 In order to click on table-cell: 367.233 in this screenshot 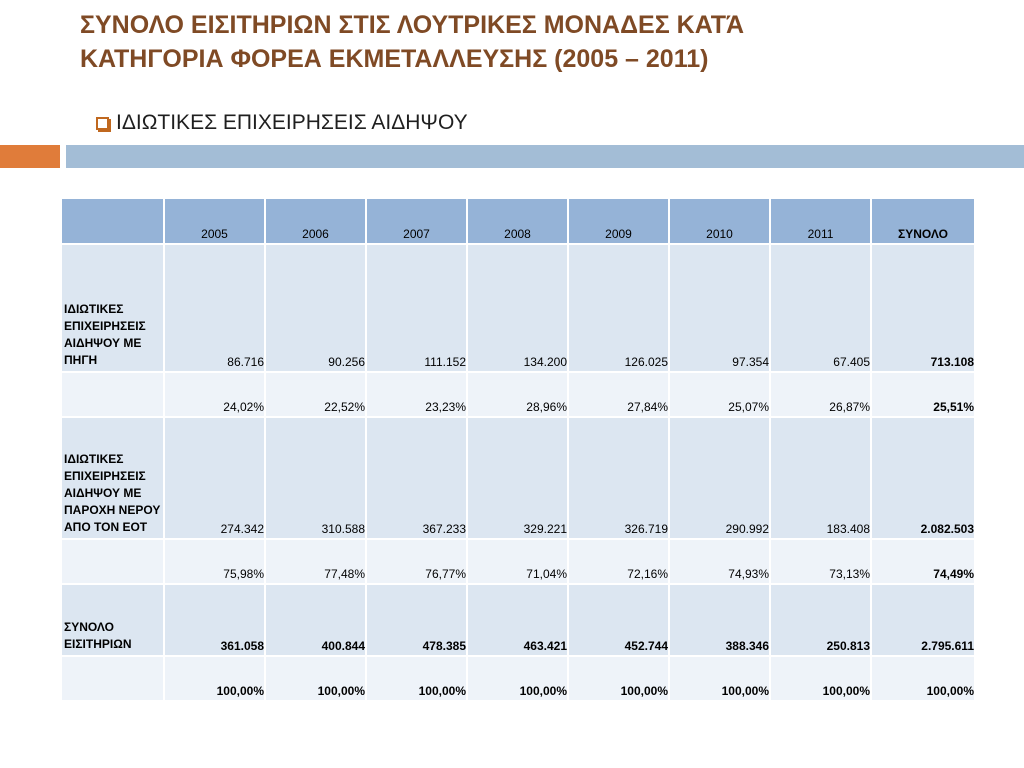, I will do `click(416, 478)`.